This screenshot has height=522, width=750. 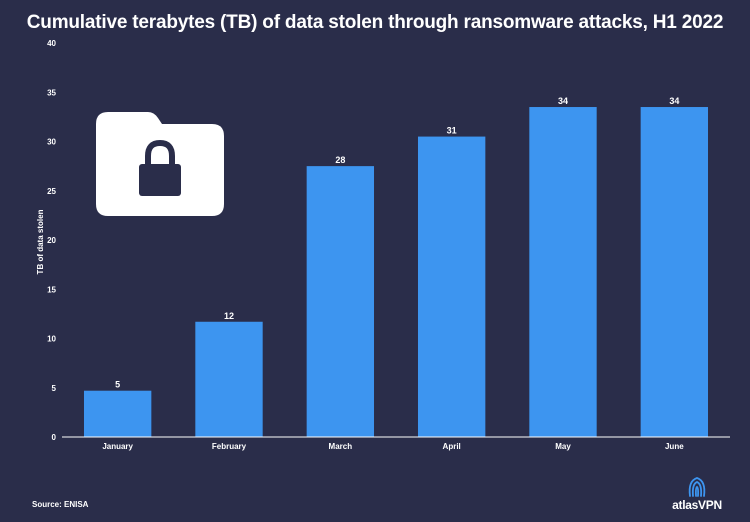 I want to click on x-tick-label: February, so click(x=229, y=446).